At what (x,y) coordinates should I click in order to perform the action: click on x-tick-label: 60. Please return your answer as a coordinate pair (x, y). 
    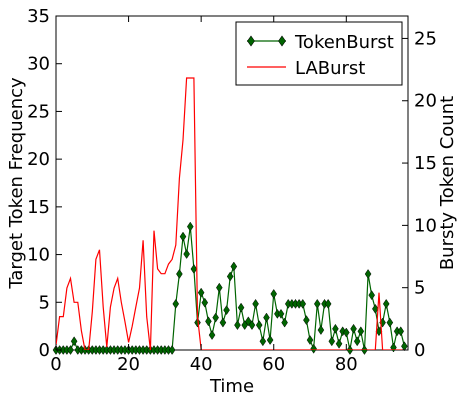
    Looking at the image, I should click on (273, 364).